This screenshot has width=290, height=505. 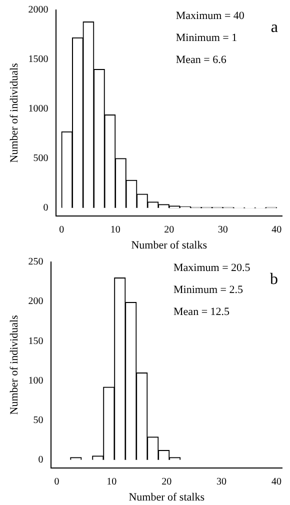 I want to click on y-tick-label: 500, so click(x=40, y=158).